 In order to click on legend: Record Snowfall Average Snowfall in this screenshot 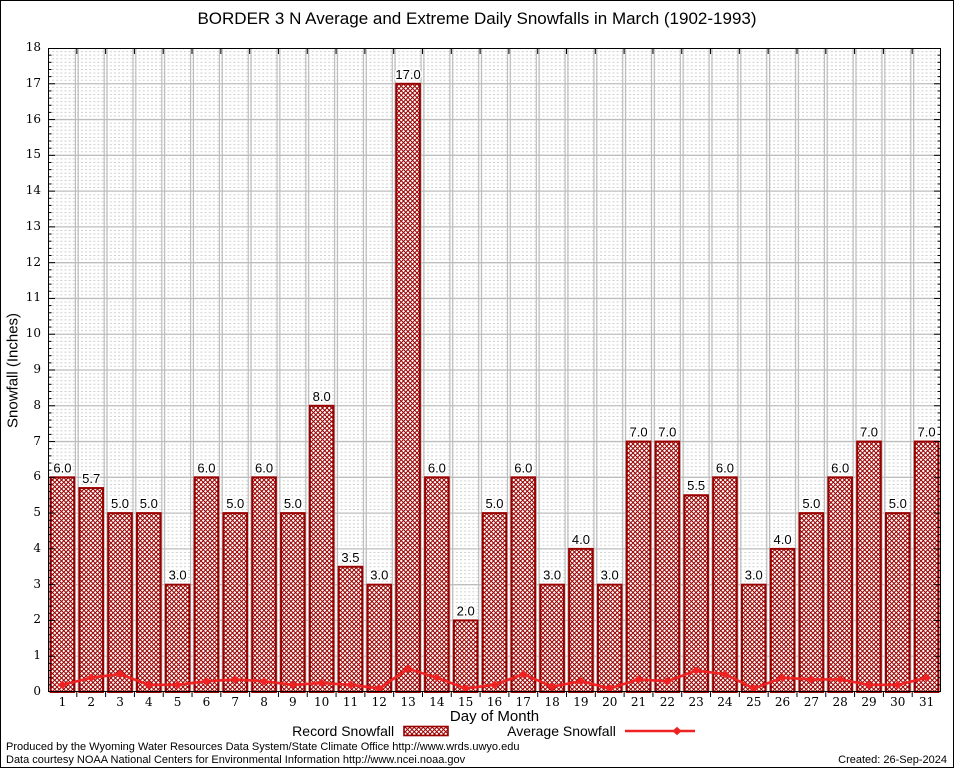, I will do `click(494, 731)`.